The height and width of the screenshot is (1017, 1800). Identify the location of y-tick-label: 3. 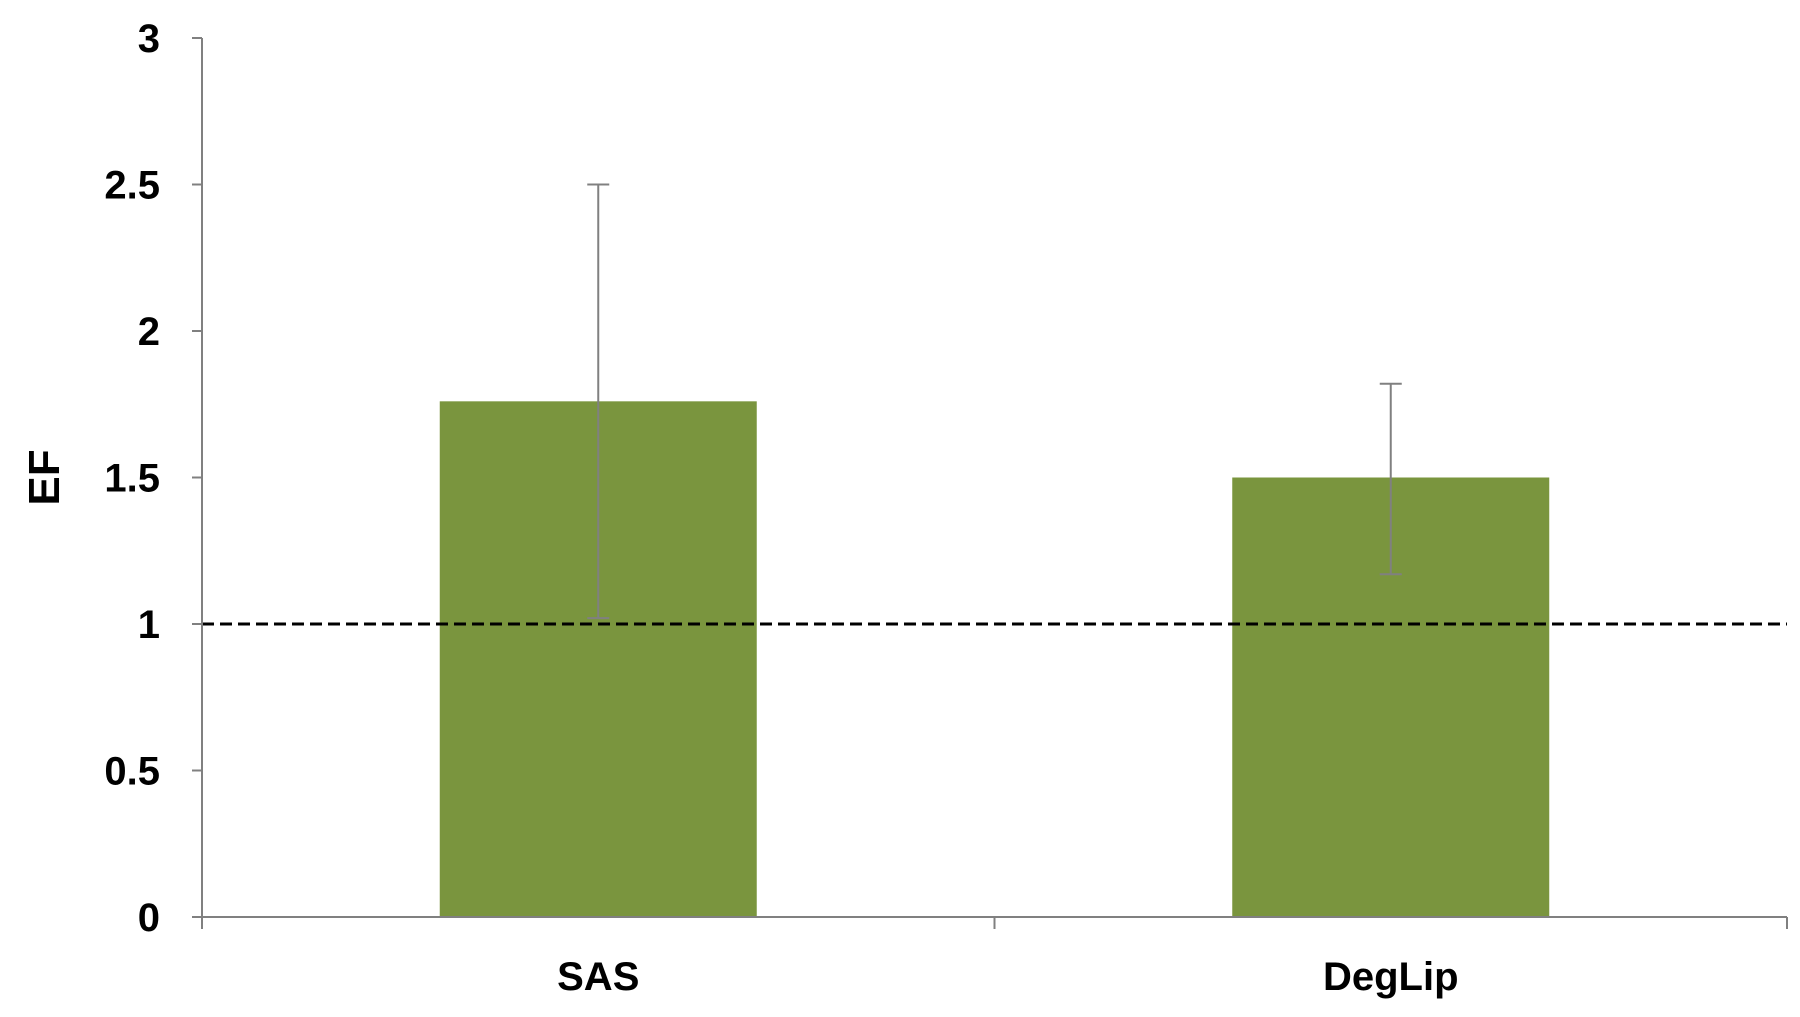
(149, 39).